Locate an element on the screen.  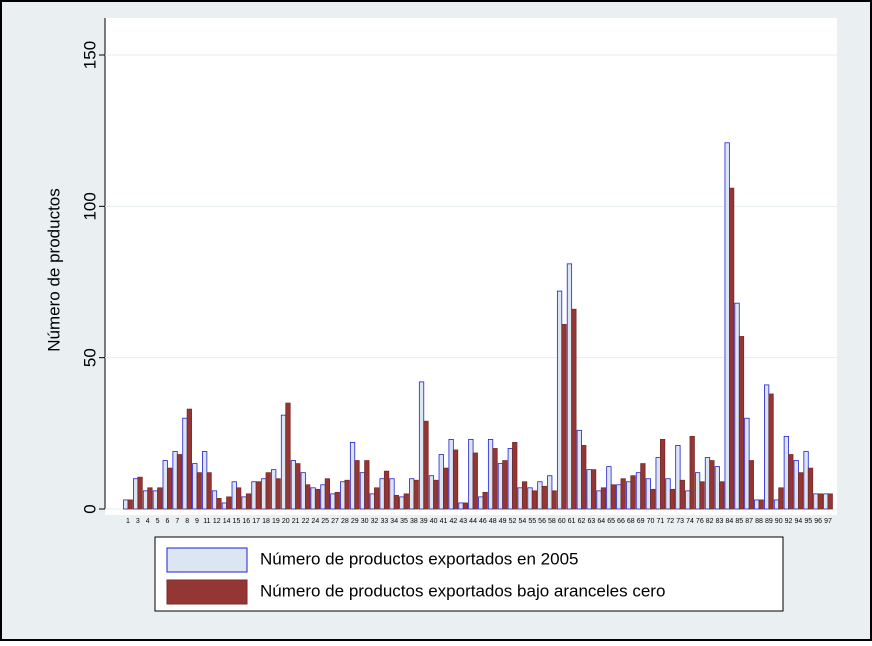
x-tick-label: 18 is located at coordinates (266, 521).